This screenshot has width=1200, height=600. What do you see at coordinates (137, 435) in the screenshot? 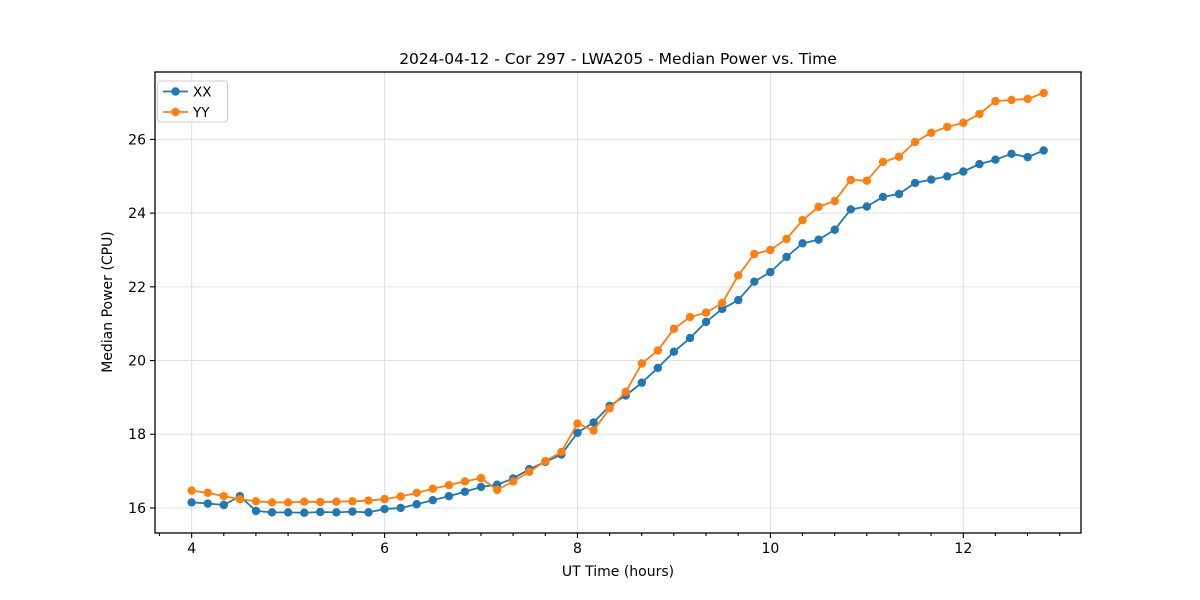
I see `y-tick-label: 18` at bounding box center [137, 435].